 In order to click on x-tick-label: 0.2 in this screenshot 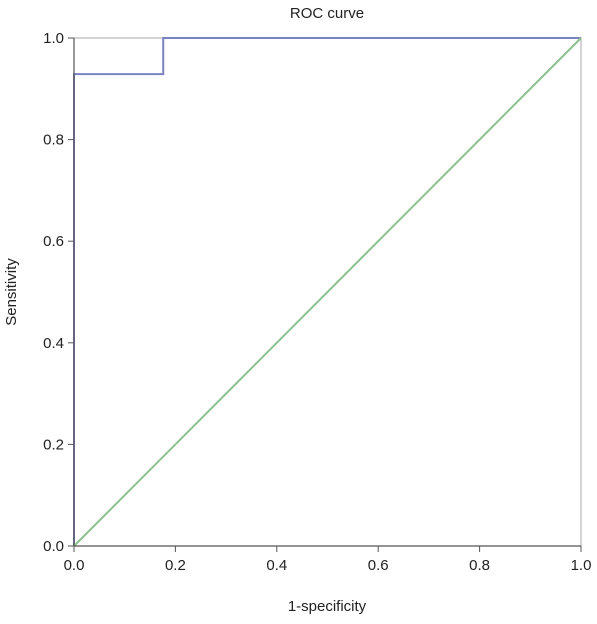, I will do `click(175, 565)`.